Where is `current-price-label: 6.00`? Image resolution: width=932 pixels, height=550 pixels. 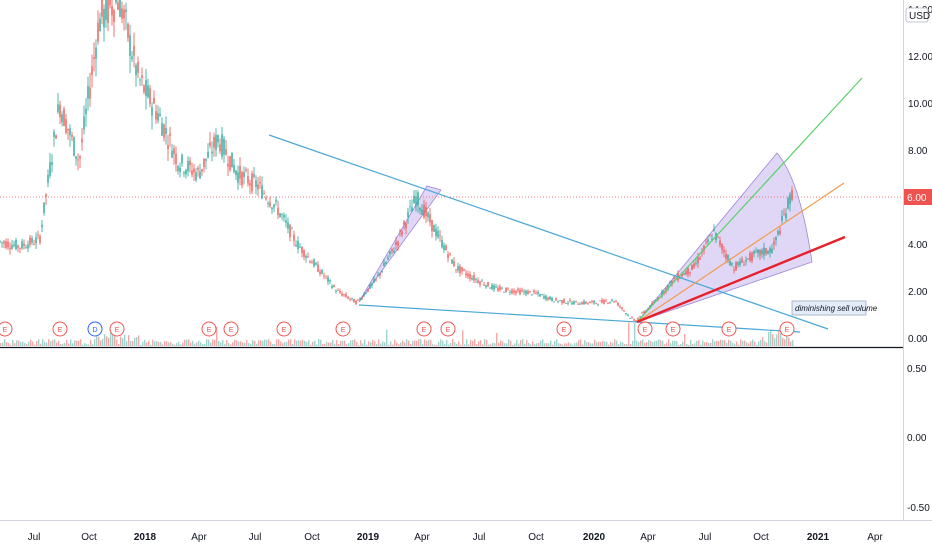
current-price-label: 6.00 is located at coordinates (917, 198).